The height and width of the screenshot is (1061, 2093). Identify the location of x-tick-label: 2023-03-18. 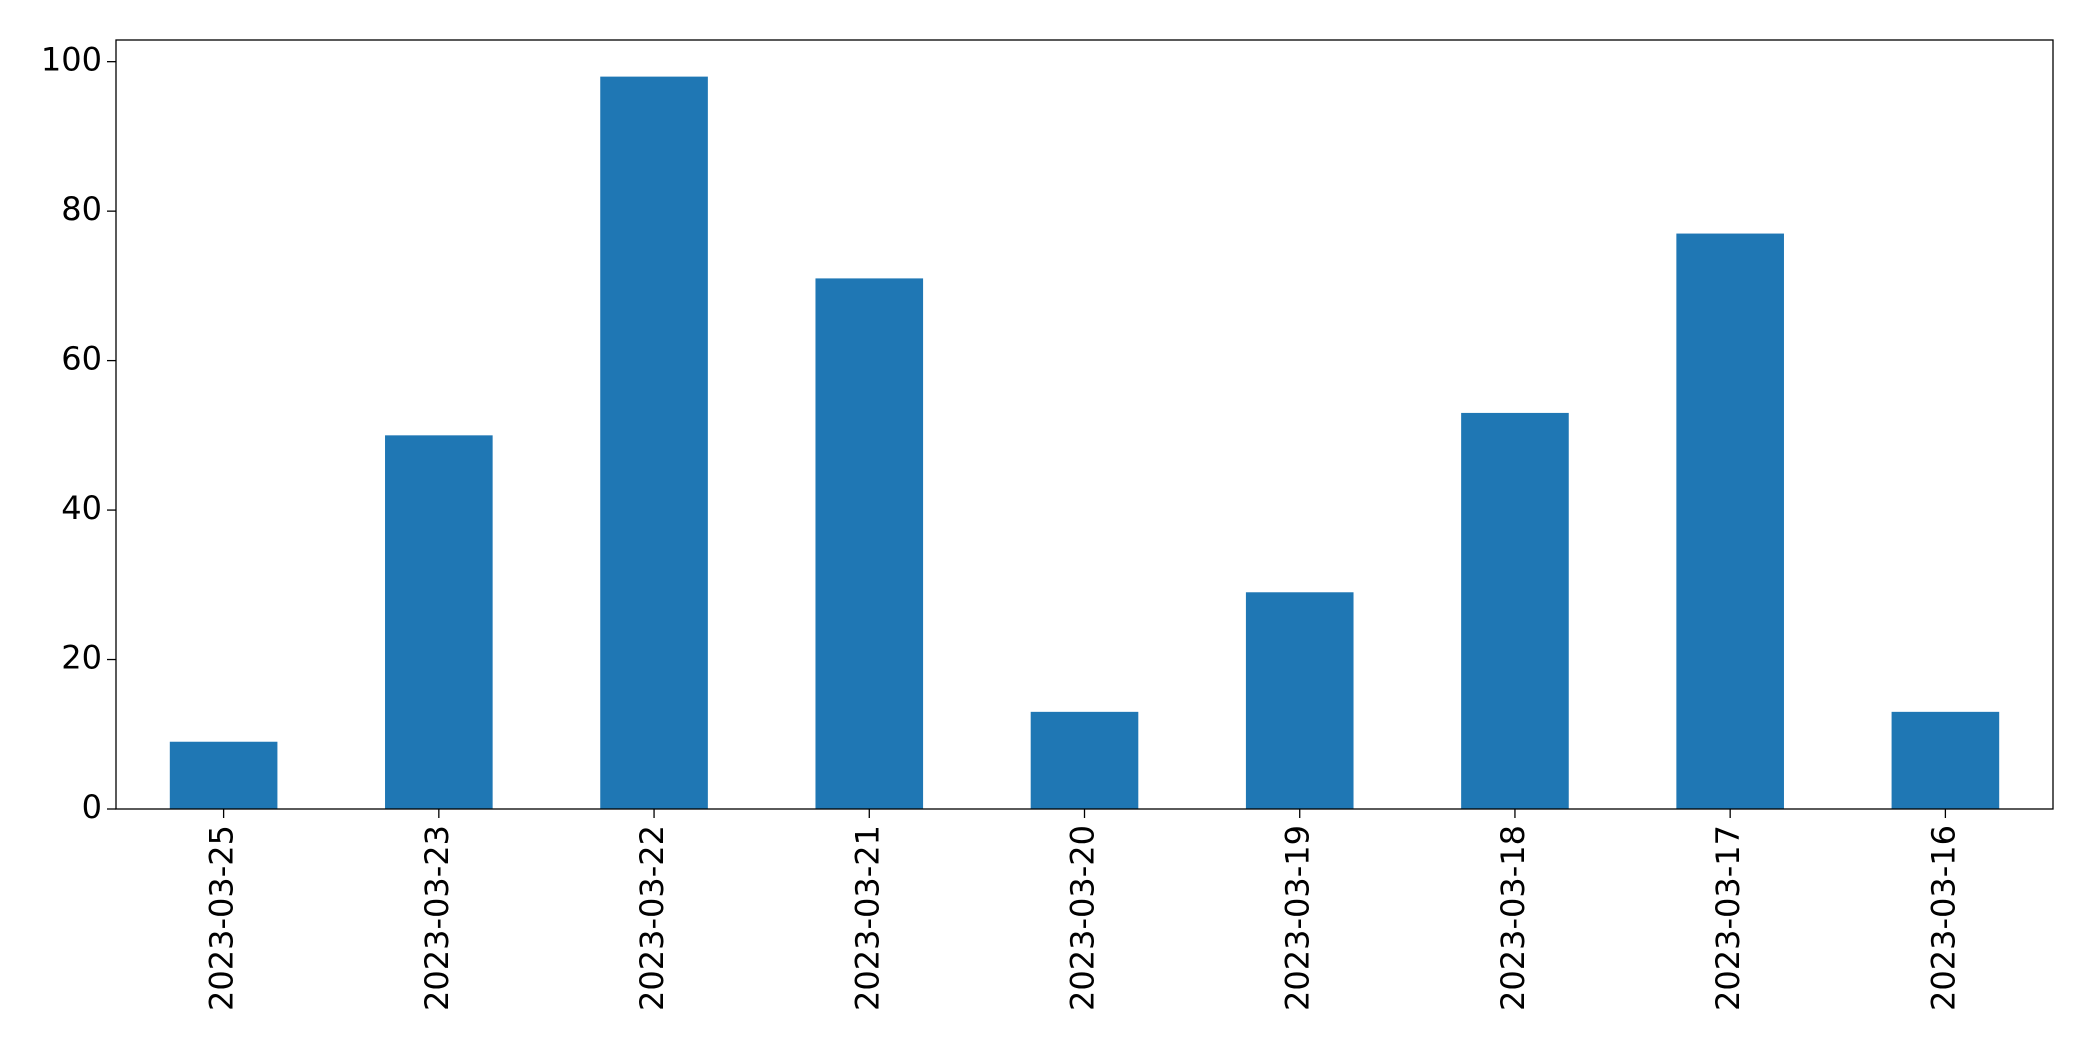
(1513, 918).